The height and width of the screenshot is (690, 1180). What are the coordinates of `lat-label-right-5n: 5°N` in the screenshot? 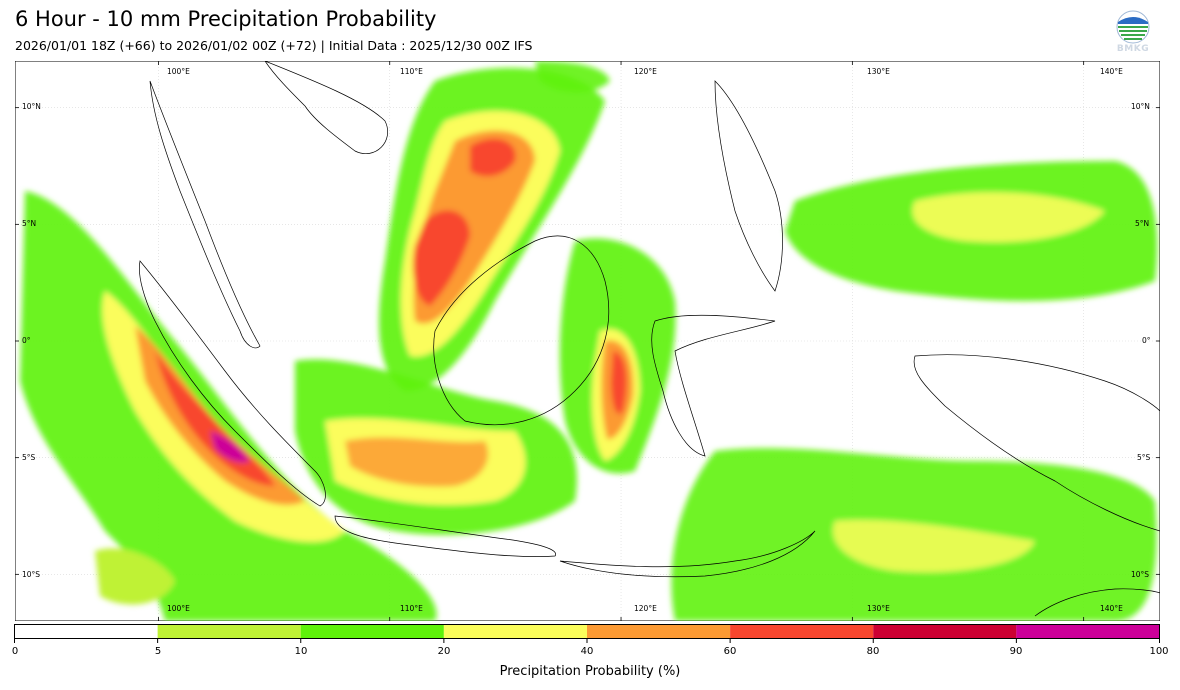 It's located at (1142, 223).